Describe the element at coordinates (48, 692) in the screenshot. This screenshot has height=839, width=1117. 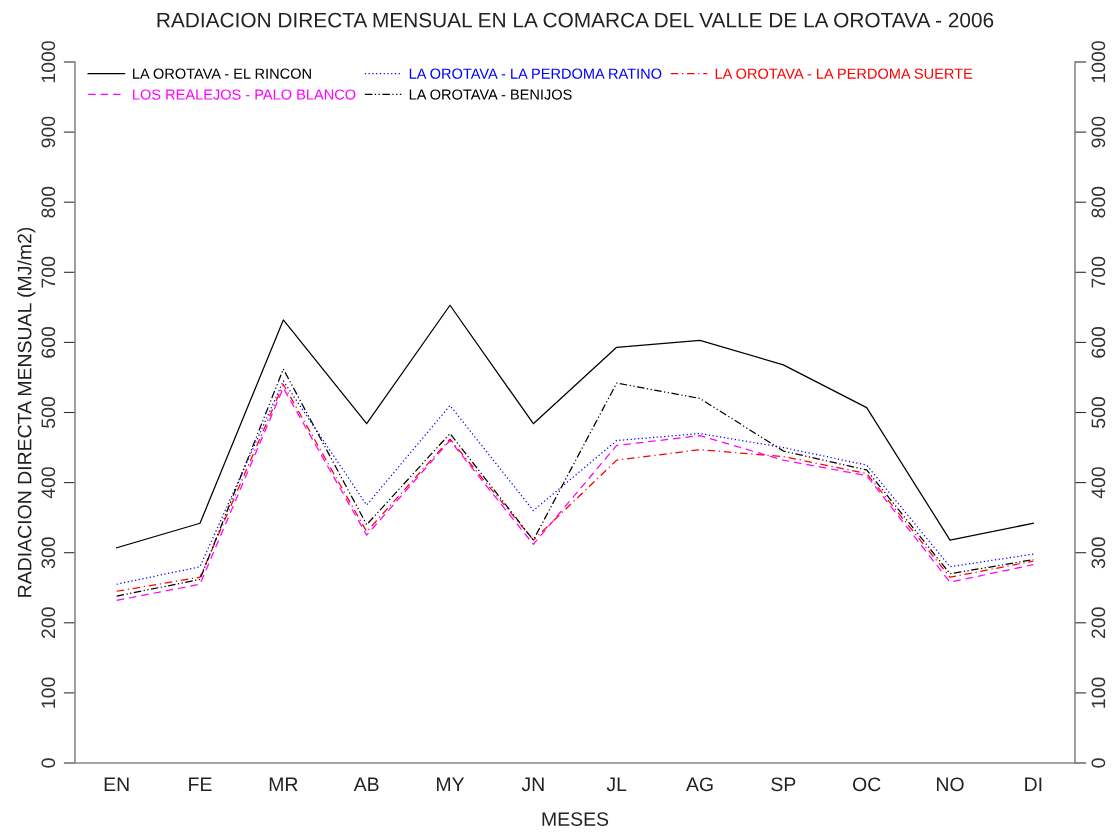
I see `y-tick-label: 100` at that location.